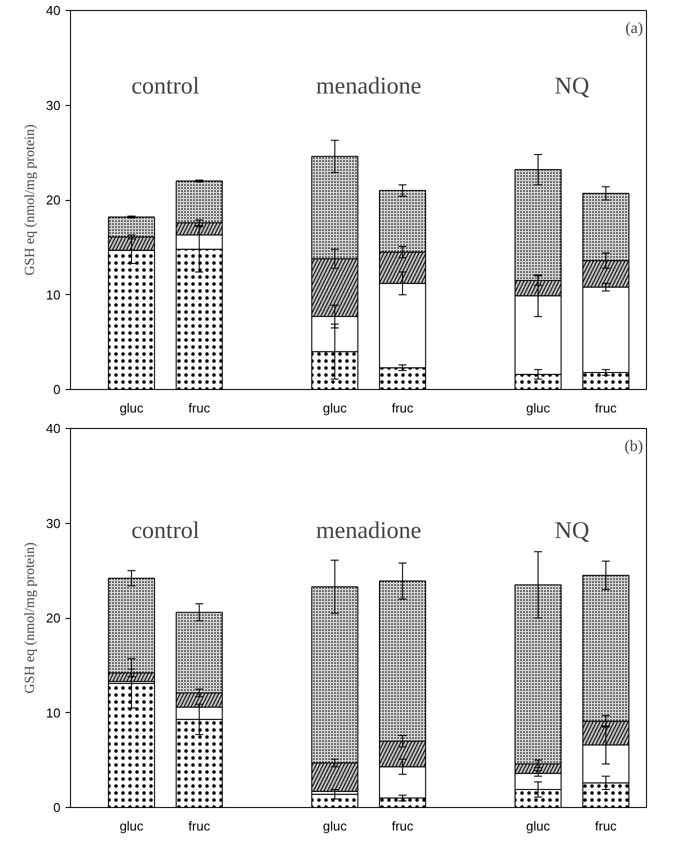 This screenshot has width=673, height=843. I want to click on annotation: (b), so click(634, 446).